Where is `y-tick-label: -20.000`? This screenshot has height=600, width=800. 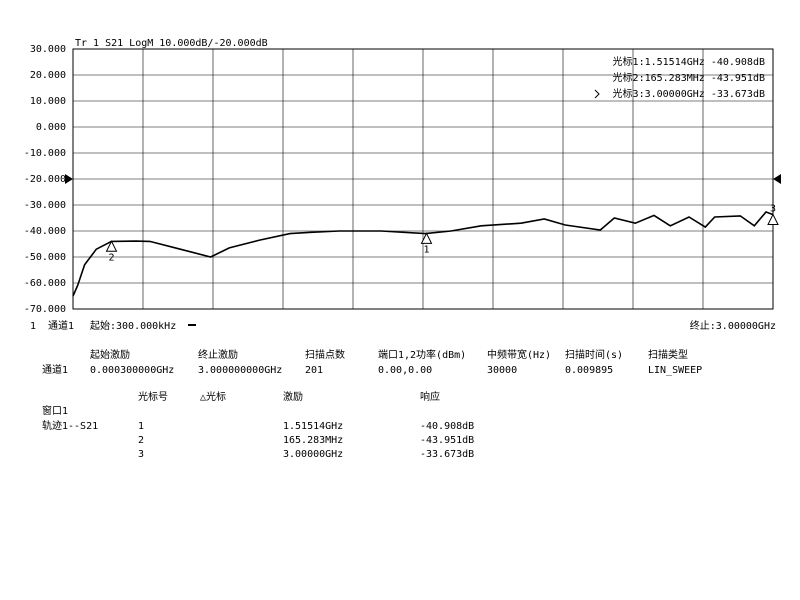 y-tick-label: -20.000 is located at coordinates (45, 179).